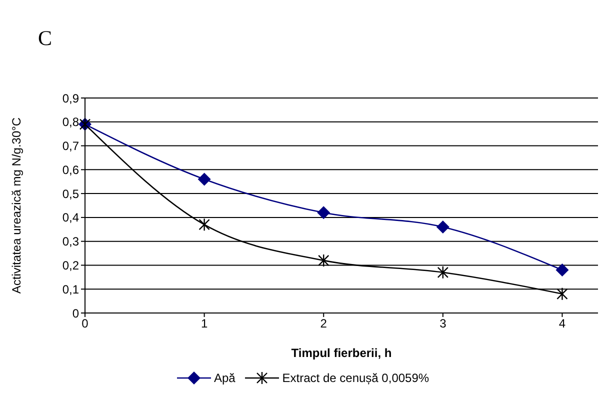  I want to click on y-tick-label: 0,4, so click(71, 217).